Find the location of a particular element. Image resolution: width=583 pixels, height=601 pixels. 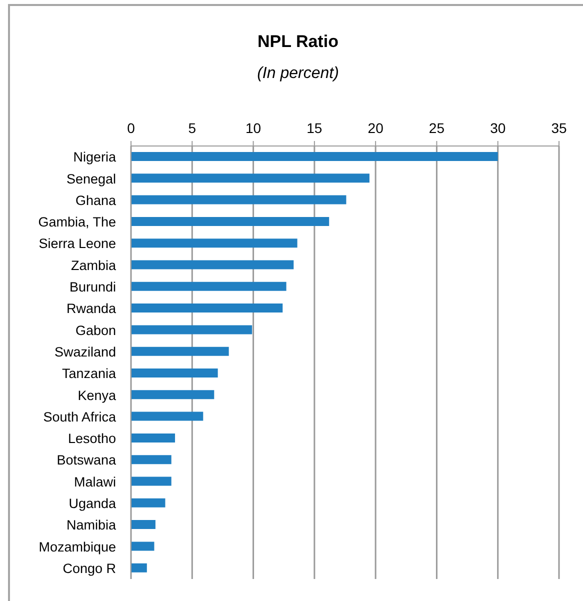

y-tick-label: Tanzania is located at coordinates (89, 374).